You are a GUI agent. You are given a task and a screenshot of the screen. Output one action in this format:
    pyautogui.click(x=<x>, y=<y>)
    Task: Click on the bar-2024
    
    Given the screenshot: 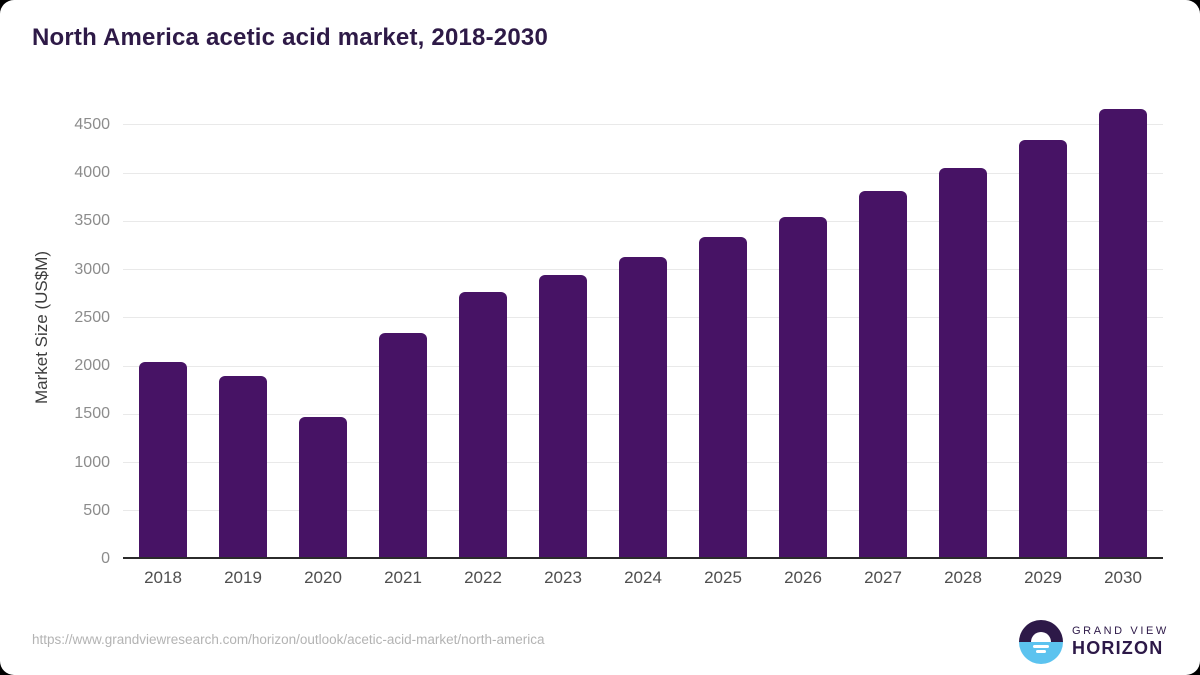 What is the action you would take?
    pyautogui.click(x=643, y=407)
    